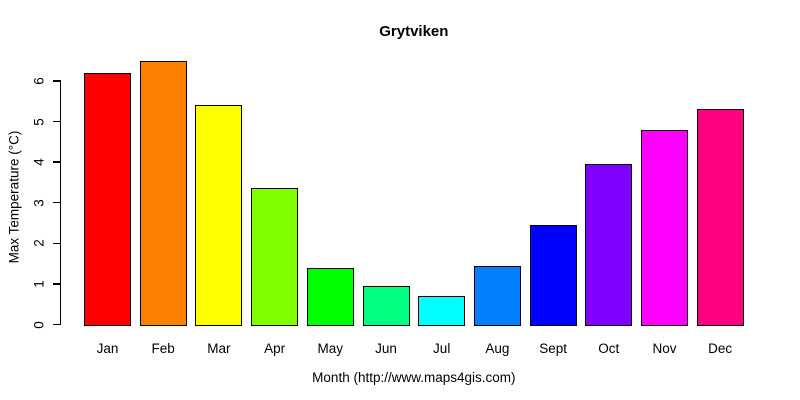 The height and width of the screenshot is (400, 800). What do you see at coordinates (39, 324) in the screenshot?
I see `y-tick-label-0: 0` at bounding box center [39, 324].